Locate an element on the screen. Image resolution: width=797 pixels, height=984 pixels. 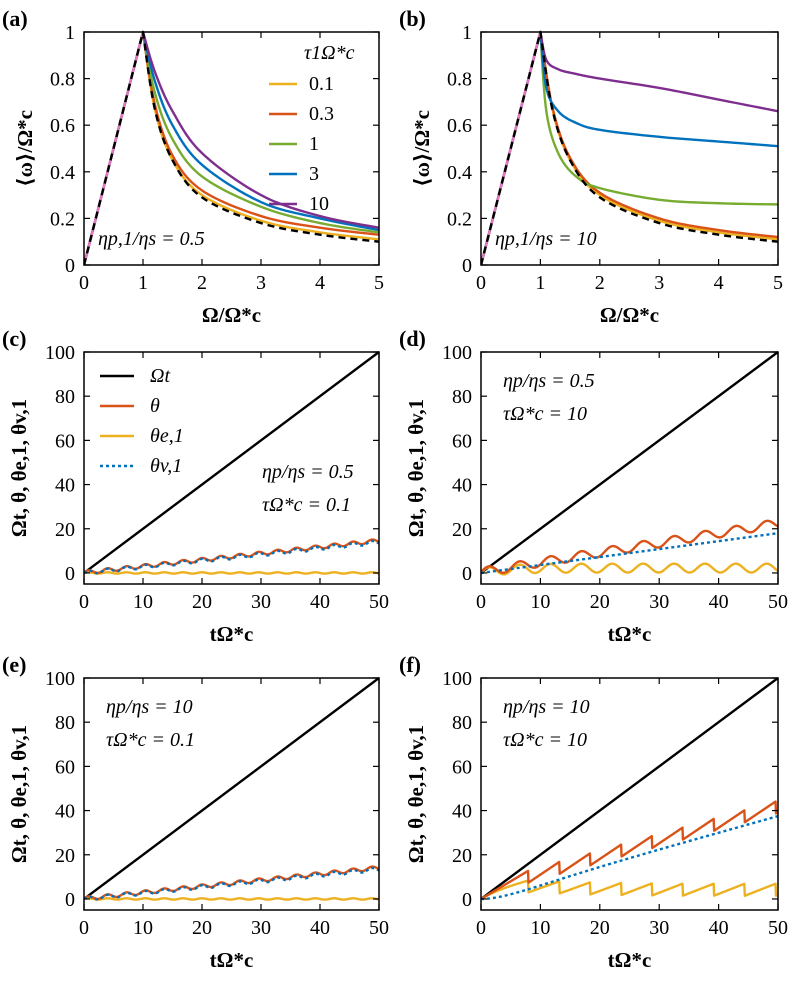
reference-b is located at coordinates (629, 147).